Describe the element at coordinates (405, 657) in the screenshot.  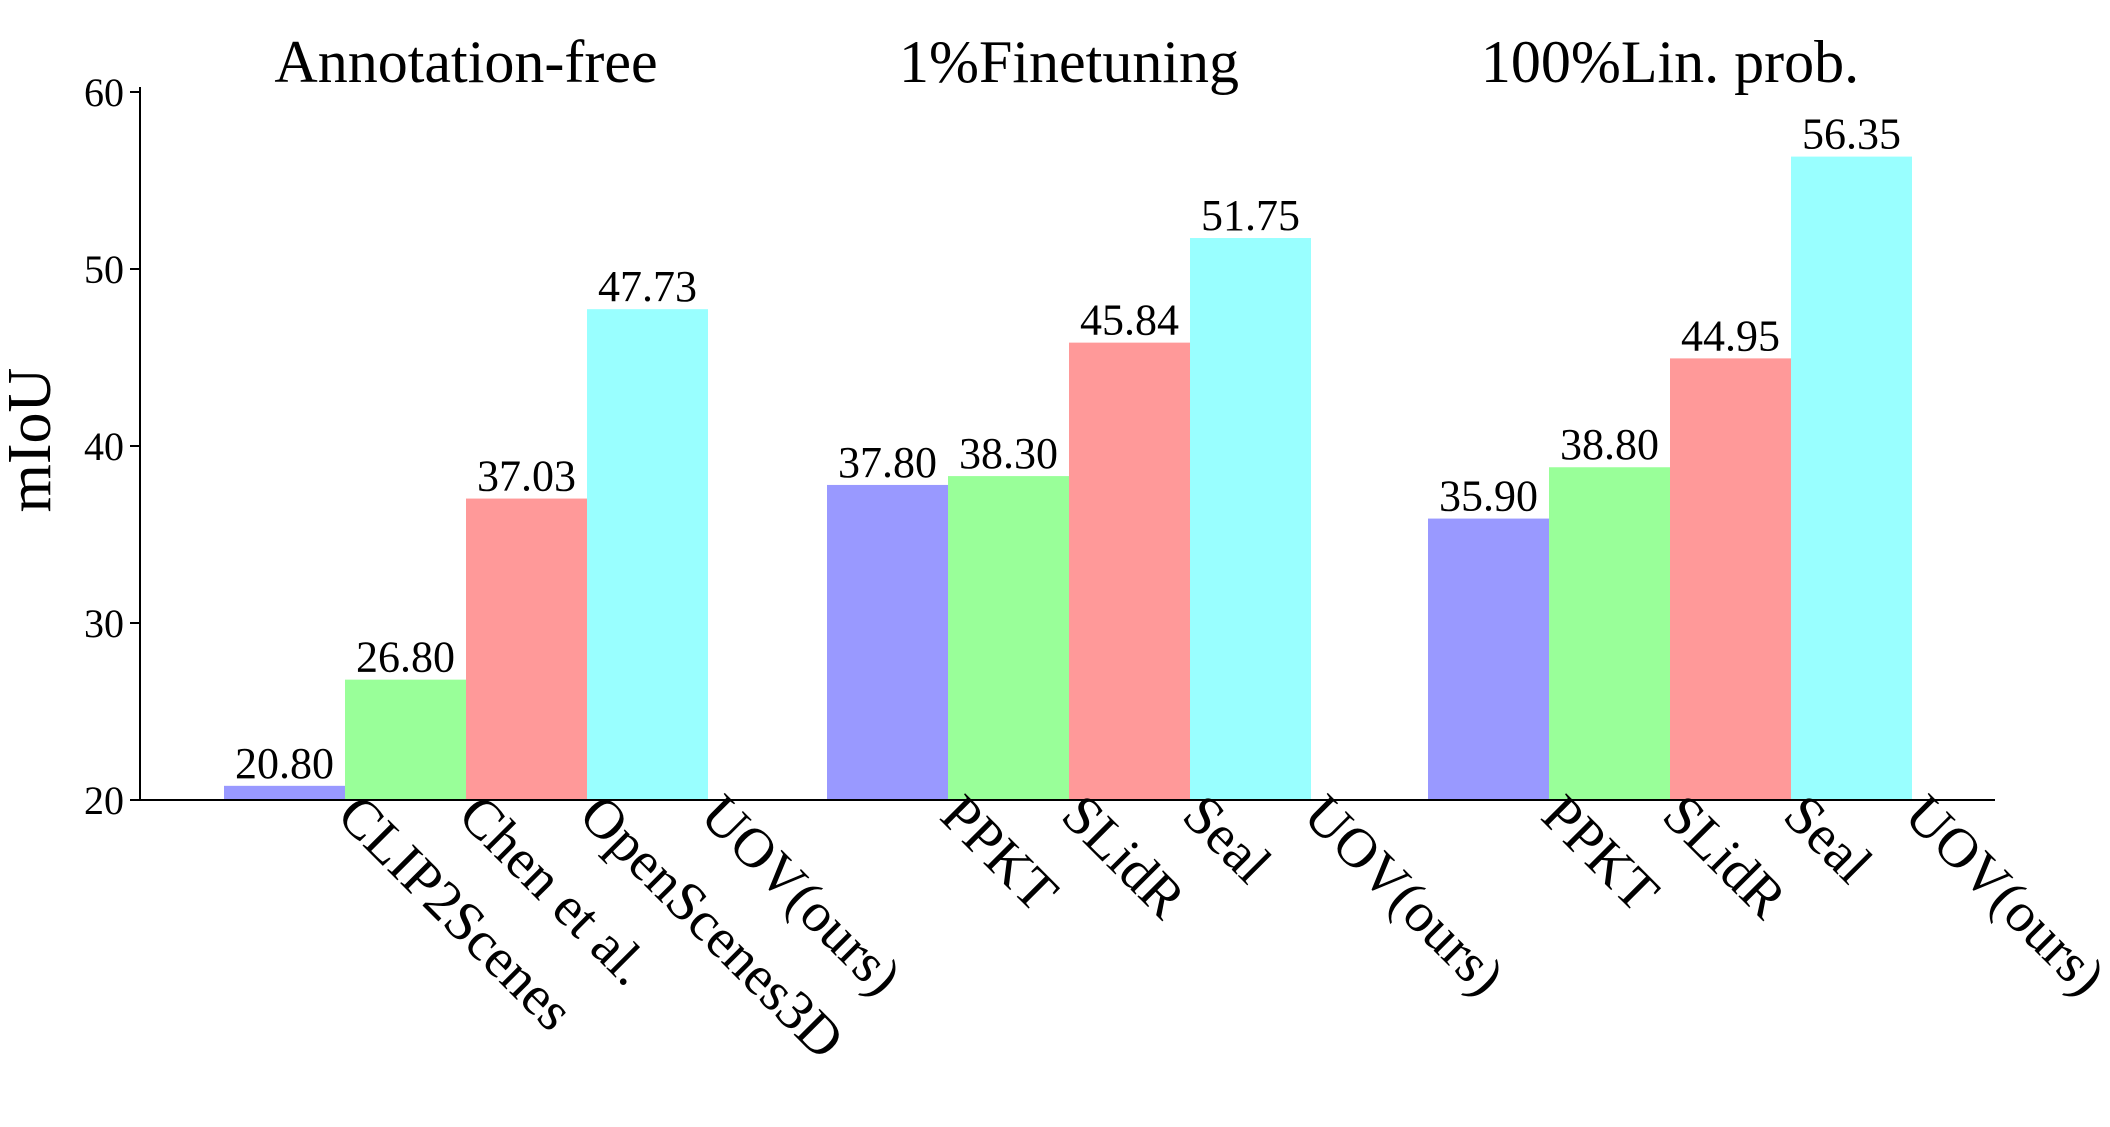
I see `bar-value-label: 26.80` at that location.